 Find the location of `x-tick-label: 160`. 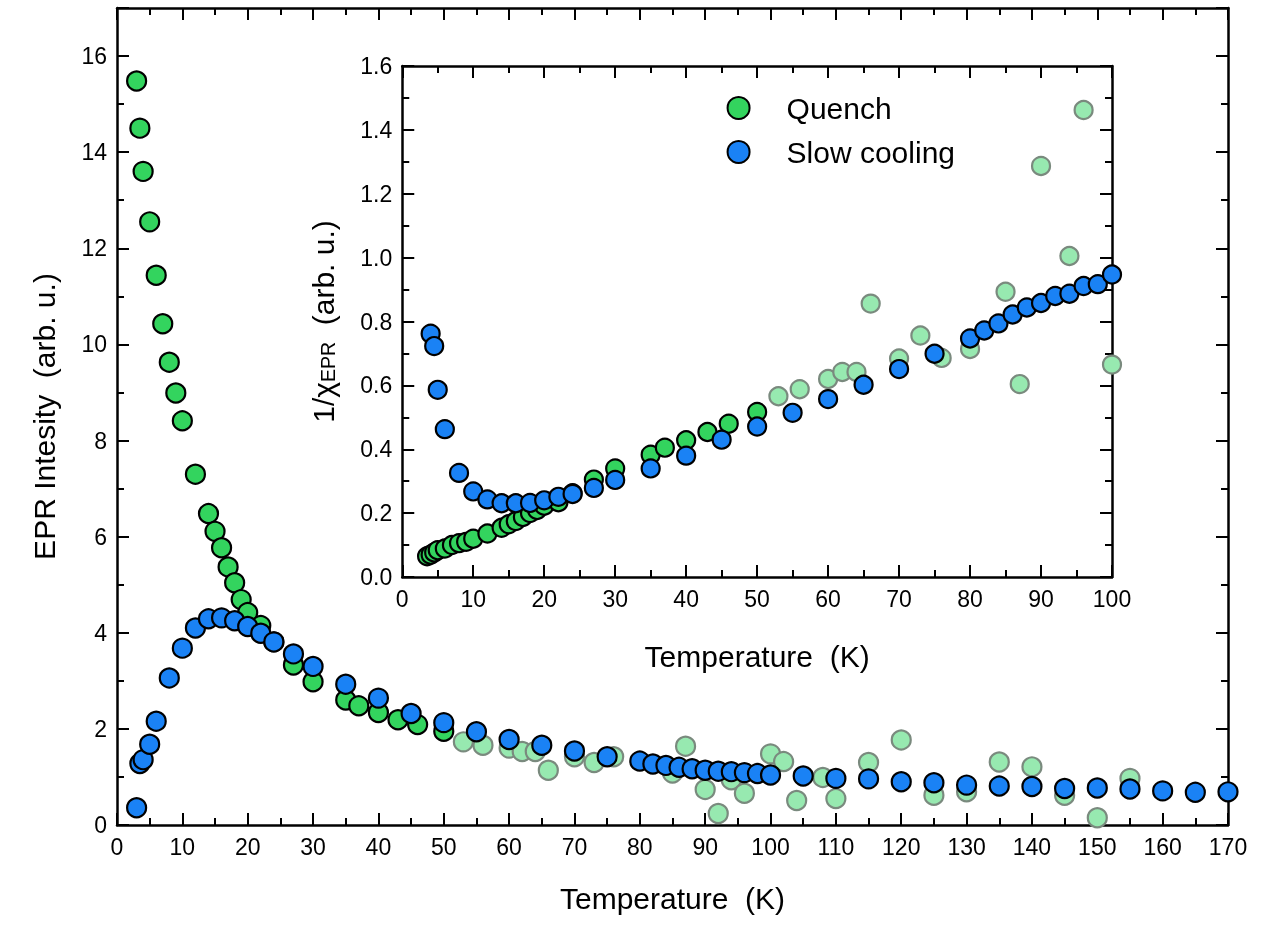

x-tick-label: 160 is located at coordinates (1162, 846).